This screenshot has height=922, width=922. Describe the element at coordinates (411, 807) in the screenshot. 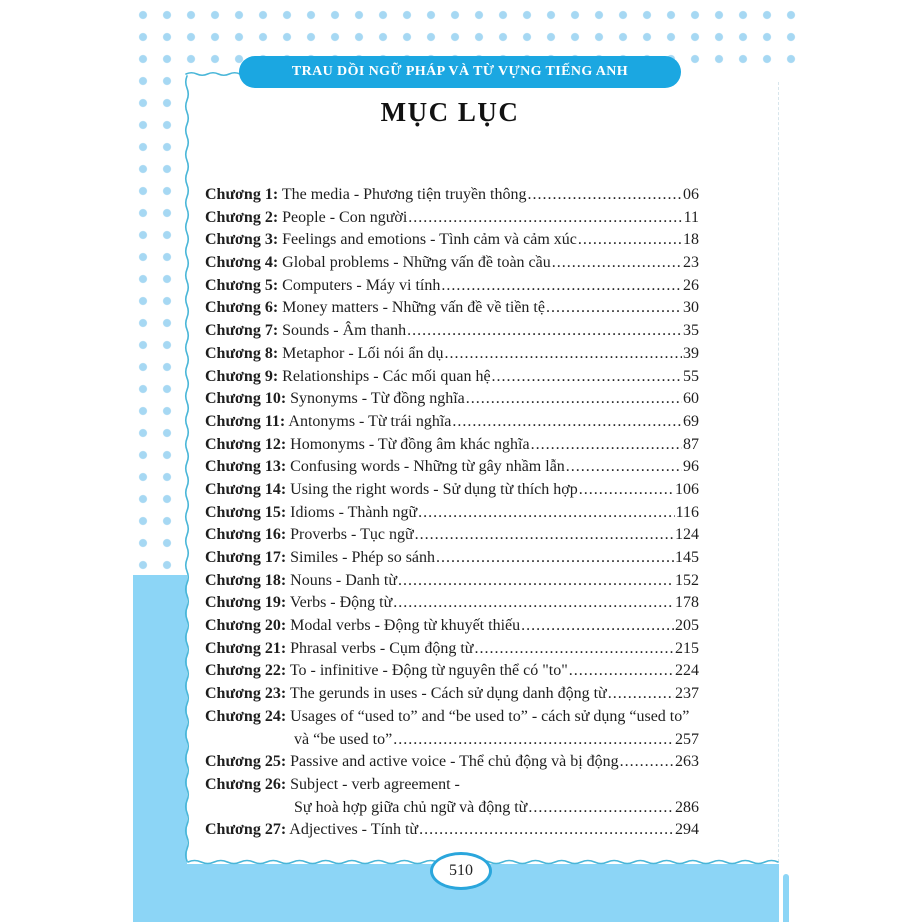

I see `toc-entry-title: Sự hoà hợp giữa chủ ngữ và động từ` at that location.